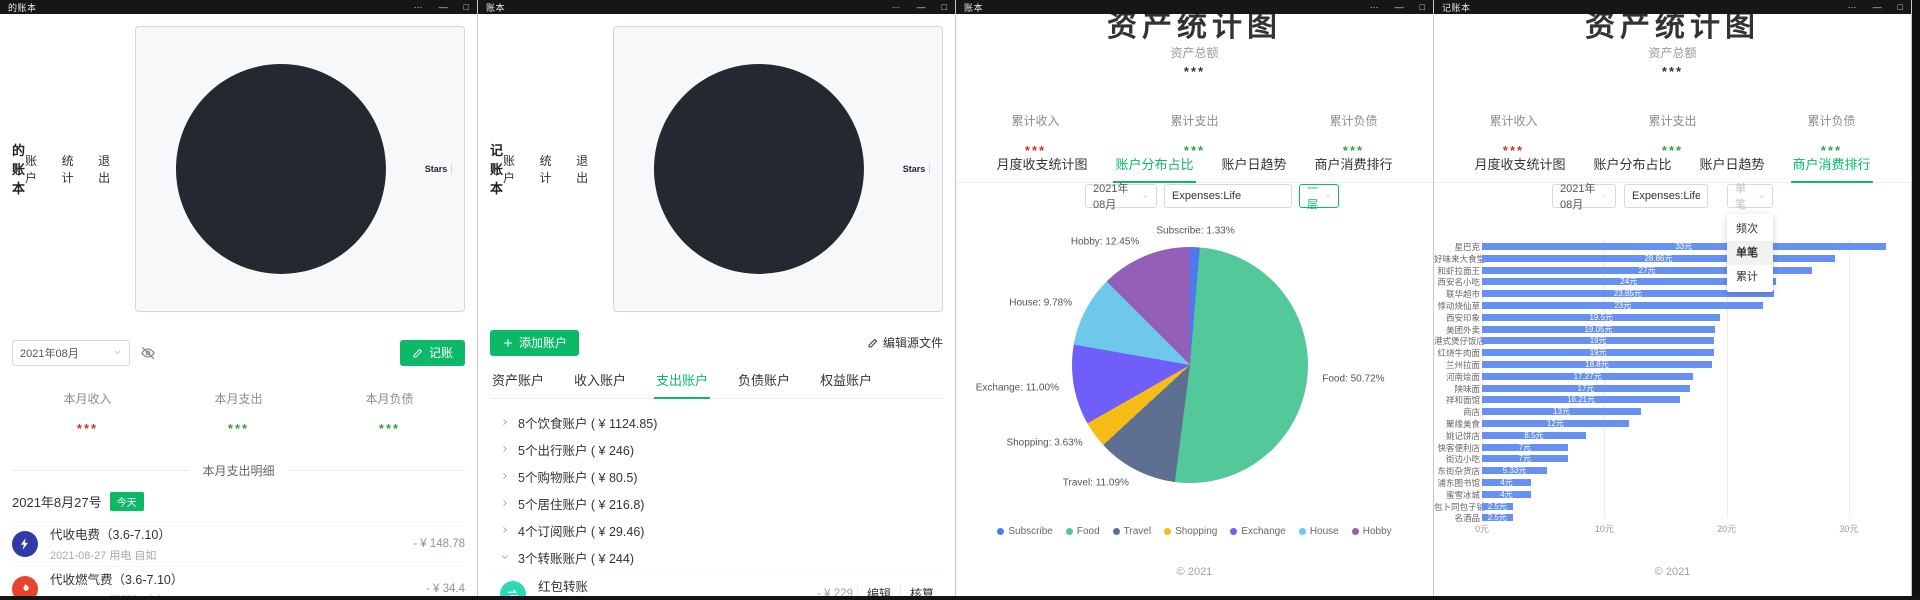 The height and width of the screenshot is (600, 1920). What do you see at coordinates (1581, 400) in the screenshot?
I see `bar: 16.21元` at bounding box center [1581, 400].